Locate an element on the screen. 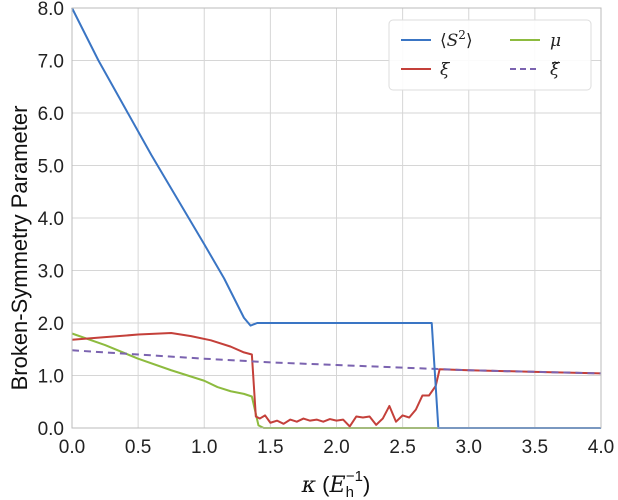 The width and height of the screenshot is (618, 500). legend-label-s2: ⟨S2⟩ is located at coordinates (456, 39).